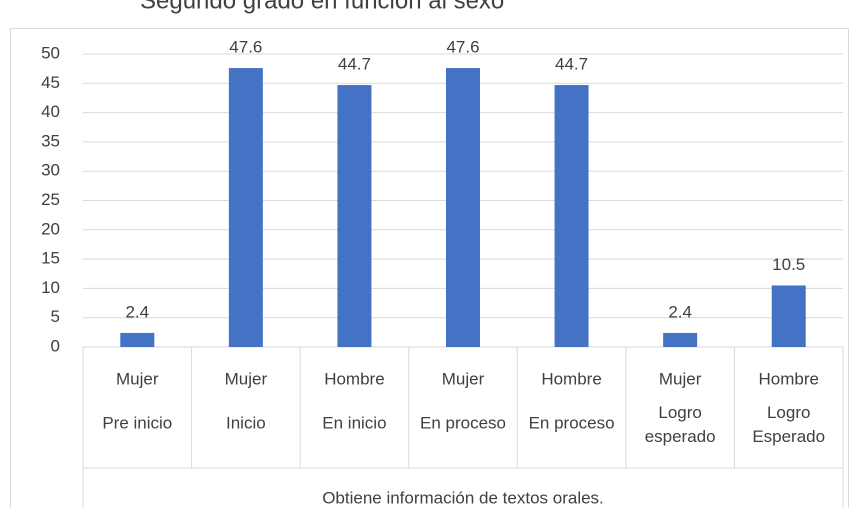  Describe the element at coordinates (788, 436) in the screenshot. I see `category-level-line: Esperado` at that location.